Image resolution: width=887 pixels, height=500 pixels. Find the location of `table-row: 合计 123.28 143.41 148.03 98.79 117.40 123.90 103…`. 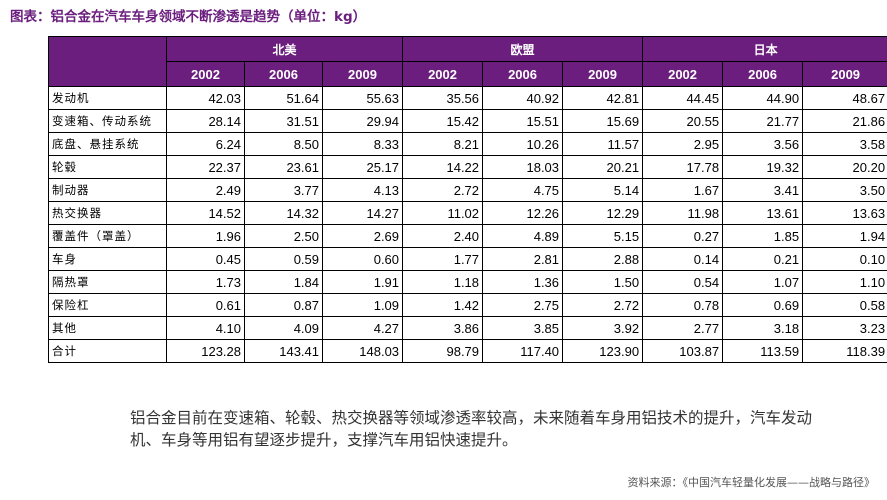

table-row: 合计 123.28 143.41 148.03 98.79 117.40 123.90 103… is located at coordinates (467, 351).